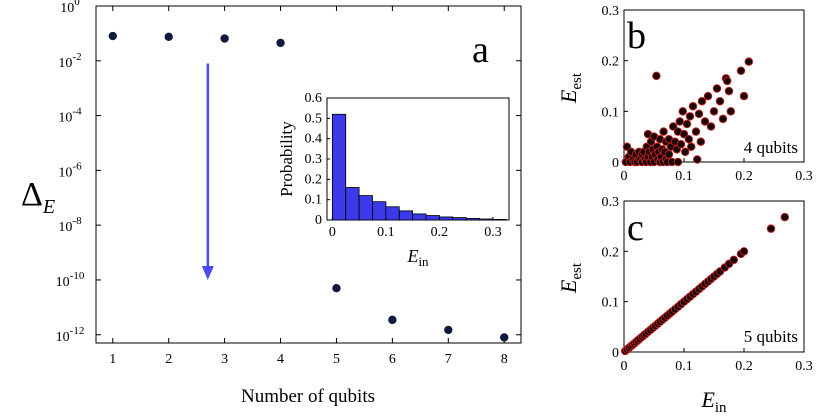 This screenshot has width=826, height=416. I want to click on panel-c-x-ticks: 0 0.1 0.2 0.3, so click(717, 361).